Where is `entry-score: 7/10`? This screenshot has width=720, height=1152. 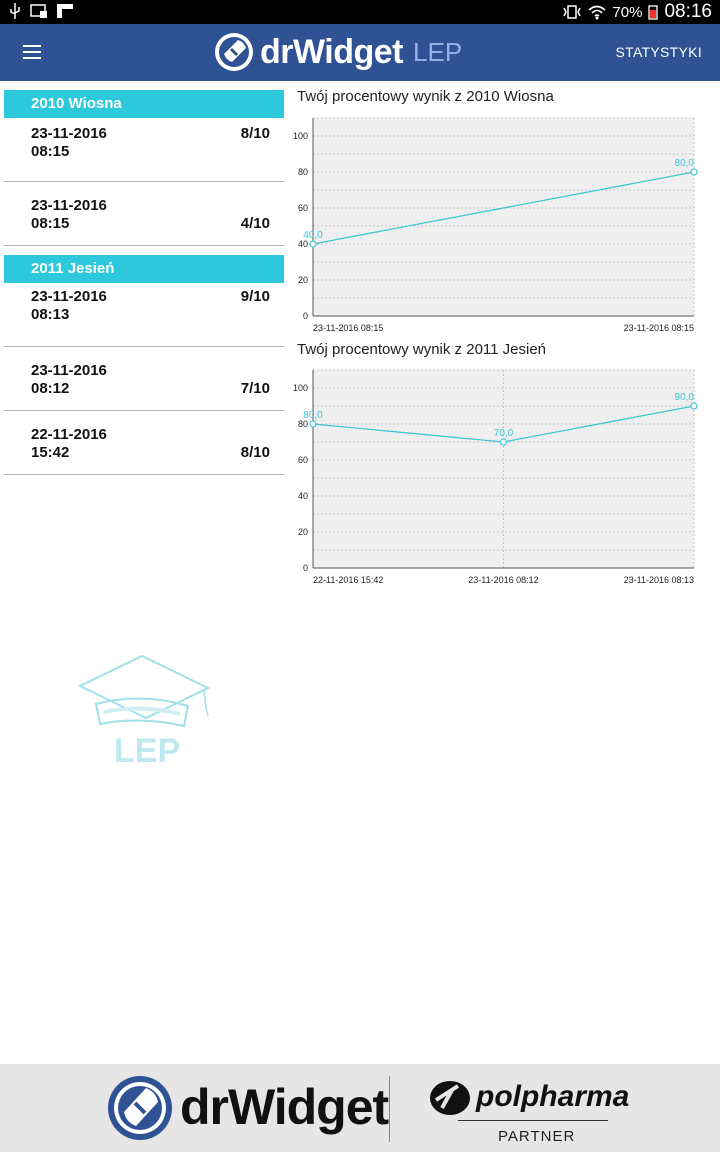 entry-score: 7/10 is located at coordinates (255, 388).